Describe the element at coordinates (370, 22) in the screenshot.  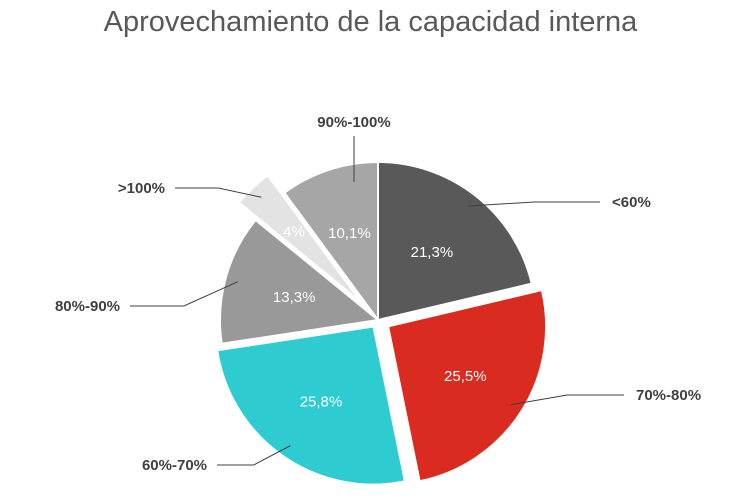
I see `chart-title: Aprovechamiento de la capacidad interna` at that location.